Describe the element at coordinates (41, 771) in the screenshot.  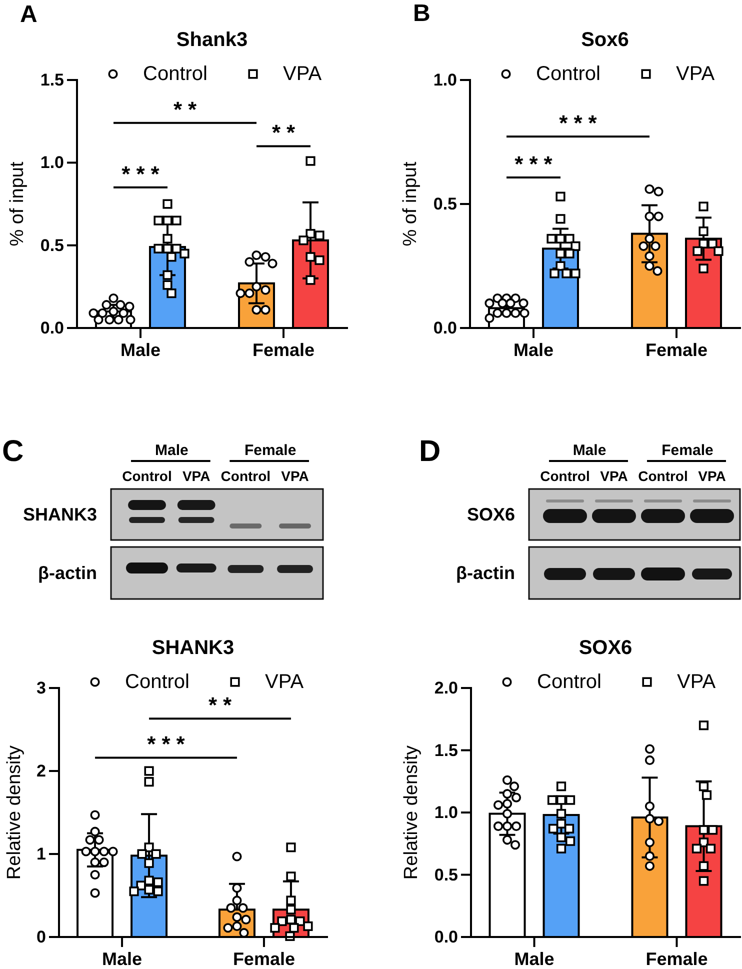
I see `y-tick-label: 2` at that location.